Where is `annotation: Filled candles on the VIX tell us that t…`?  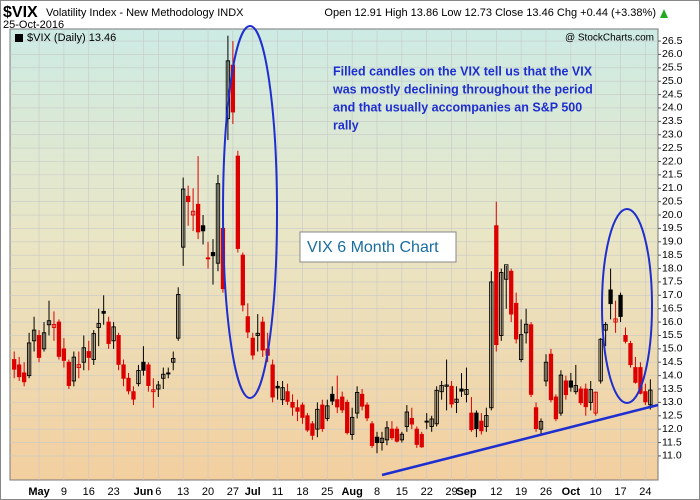
annotation: Filled candles on the VIX tell us that t… is located at coordinates (462, 98).